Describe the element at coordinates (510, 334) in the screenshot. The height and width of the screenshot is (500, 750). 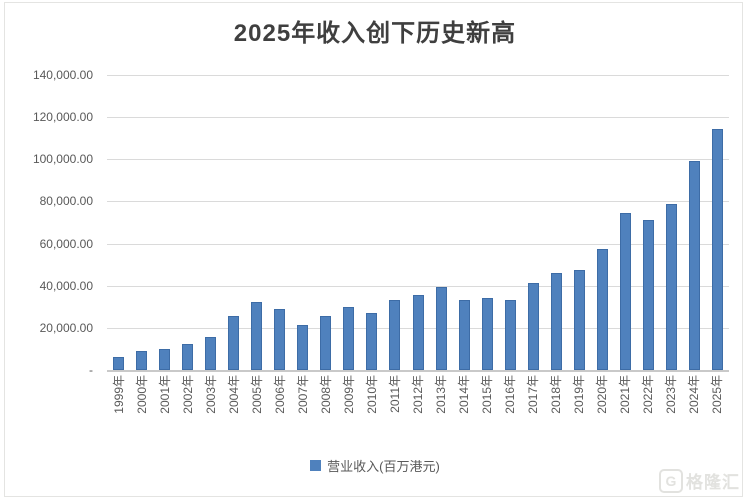
I see `bar-2016年` at that location.